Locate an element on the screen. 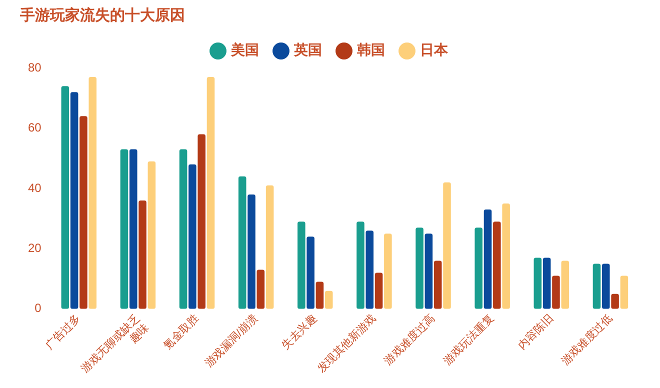  x-tick-label: 游戏难度过低 is located at coordinates (586, 340).